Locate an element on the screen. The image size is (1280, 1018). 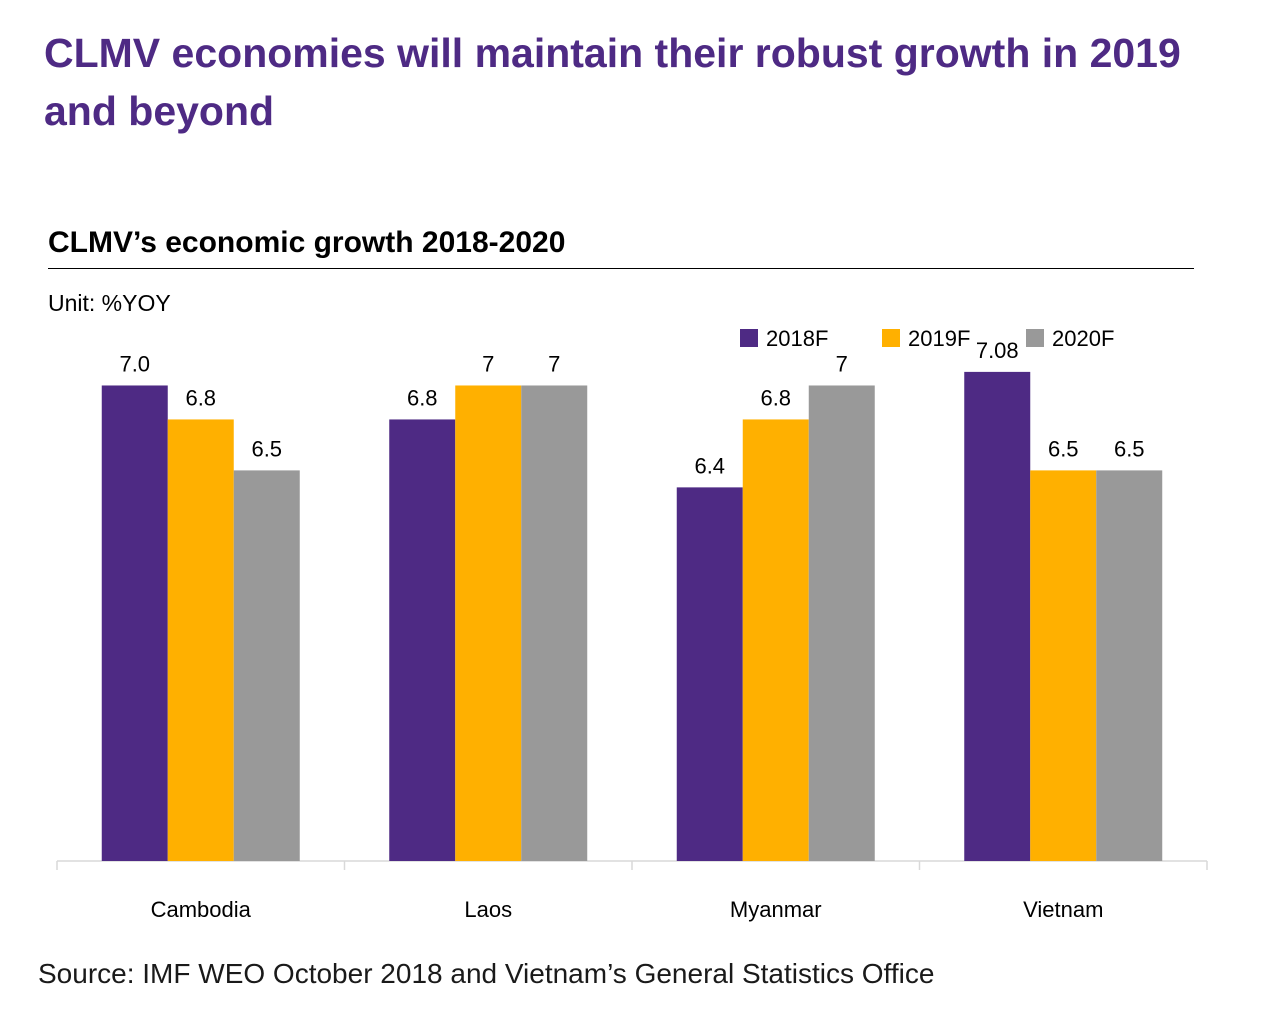
bar-2018f-laos is located at coordinates (422, 640).